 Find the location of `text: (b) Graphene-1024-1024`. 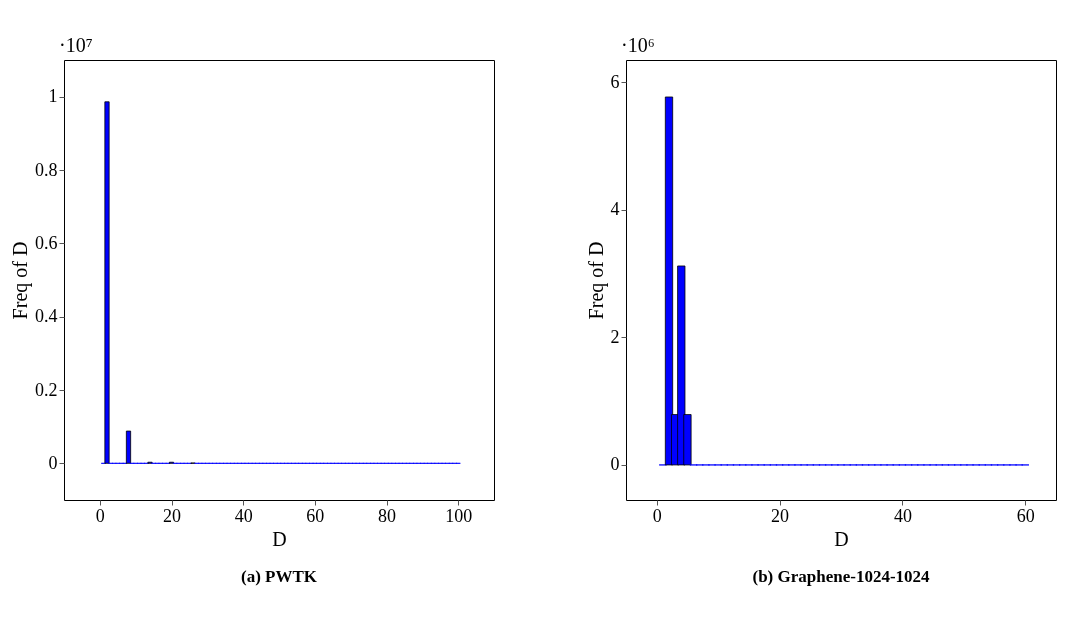

text: (b) Graphene-1024-1024 is located at coordinates (841, 576).